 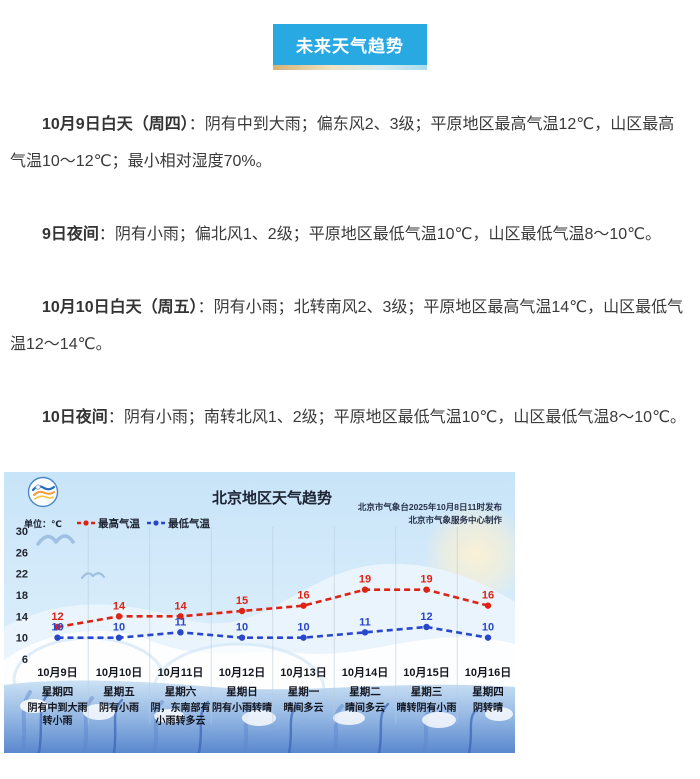 What do you see at coordinates (189, 523) in the screenshot?
I see `legend-label: 最低气温` at bounding box center [189, 523].